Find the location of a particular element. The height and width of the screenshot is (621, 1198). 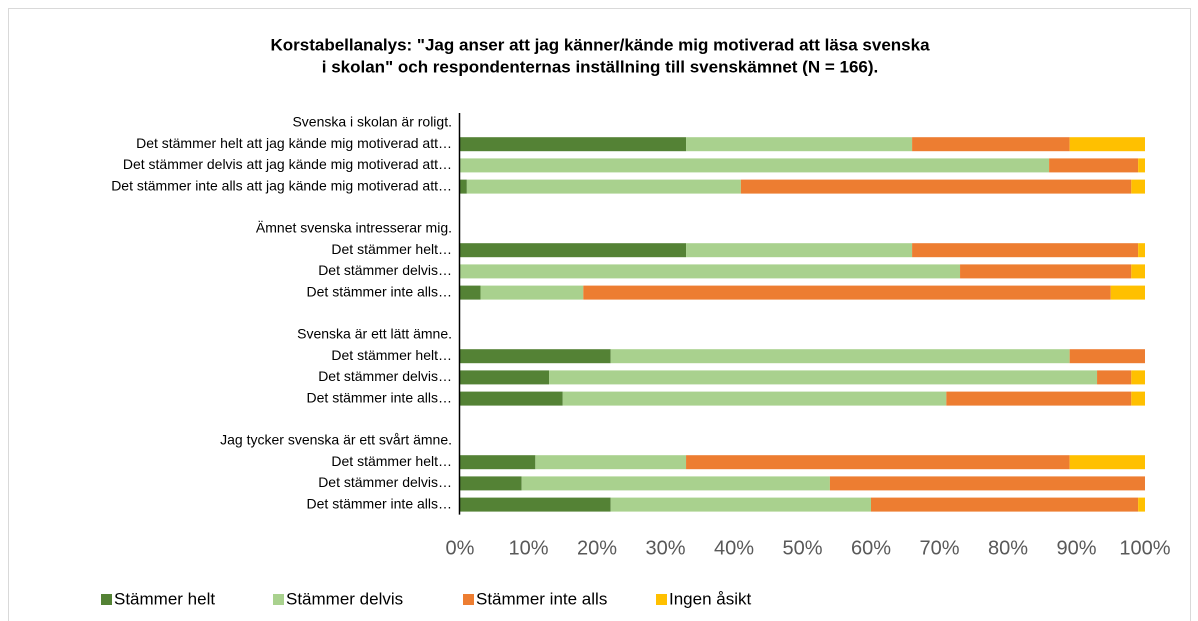

x-tick-label: 80% is located at coordinates (1008, 548).